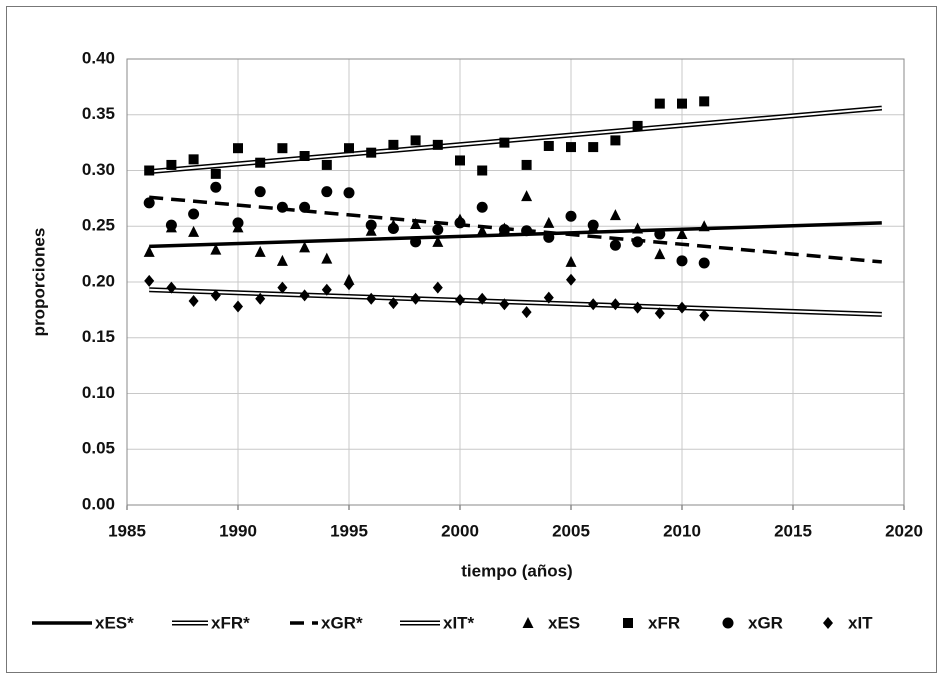  What do you see at coordinates (904, 530) in the screenshot?
I see `x-tick-label: 2020` at bounding box center [904, 530].